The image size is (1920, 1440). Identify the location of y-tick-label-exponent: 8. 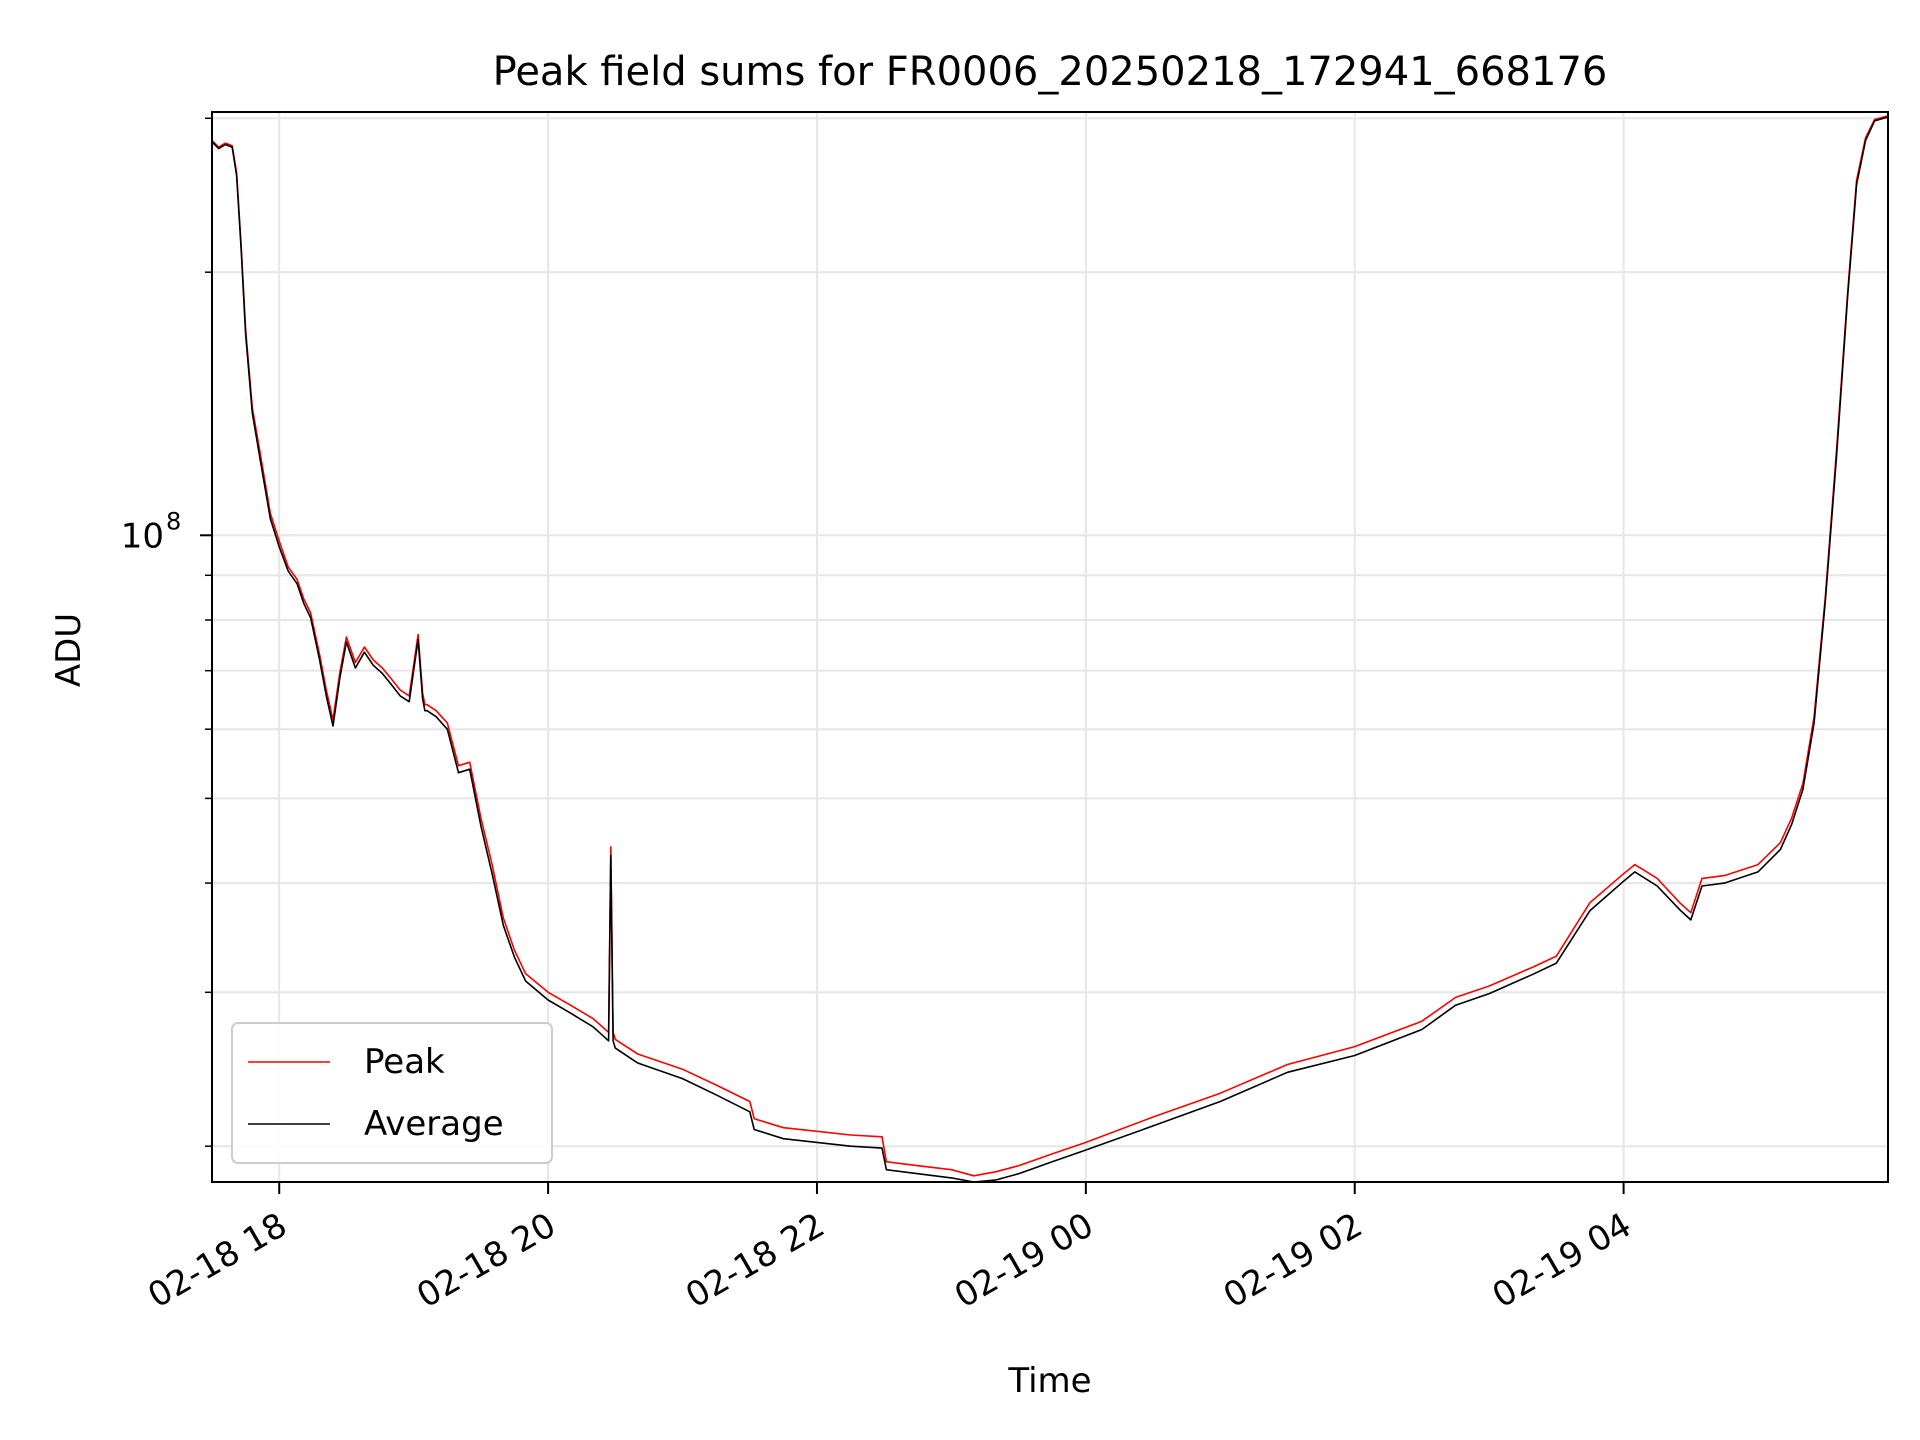
(173, 521).